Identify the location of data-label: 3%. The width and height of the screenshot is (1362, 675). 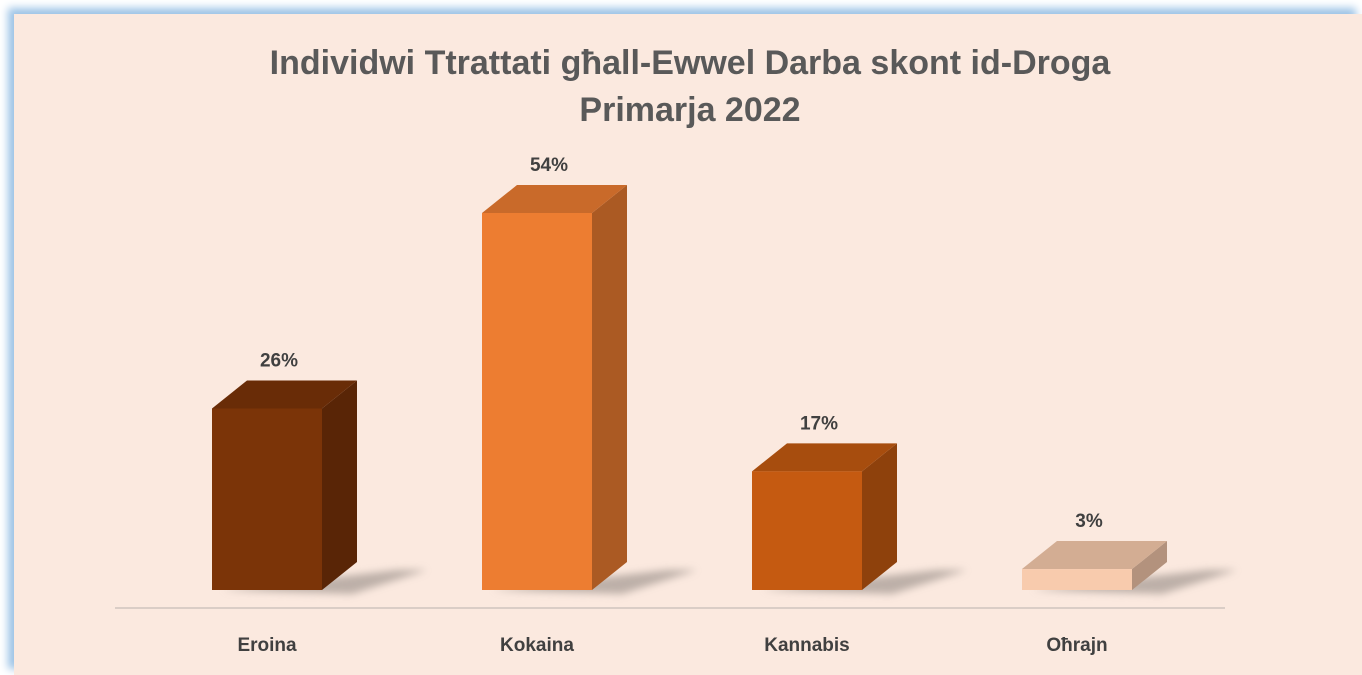
(1089, 521).